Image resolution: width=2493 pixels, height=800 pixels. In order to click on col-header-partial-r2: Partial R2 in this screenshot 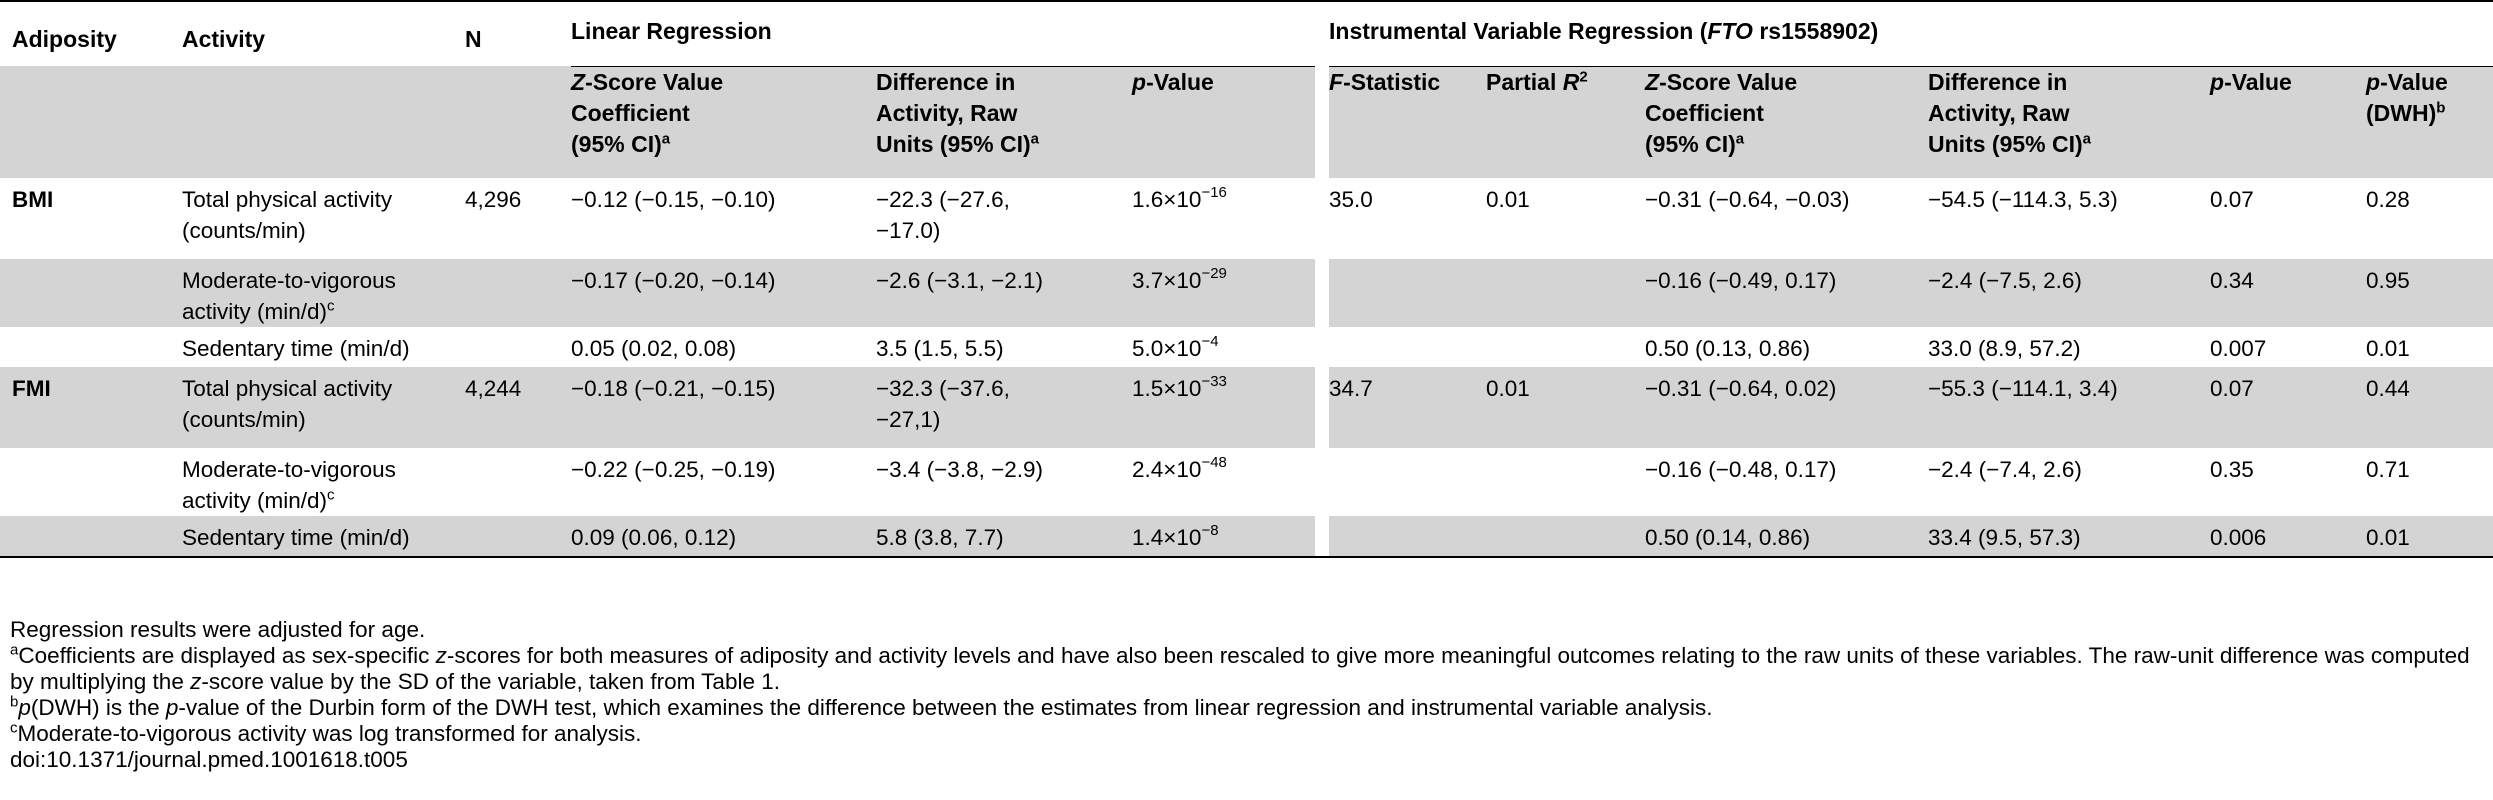, I will do `click(1566, 122)`.